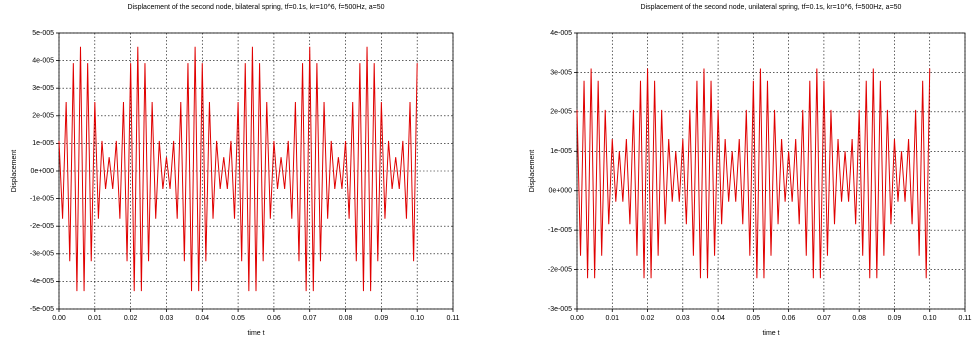 The width and height of the screenshot is (979, 344). Describe the element at coordinates (42, 281) in the screenshot. I see `y-tick-label: -4e-005` at that location.